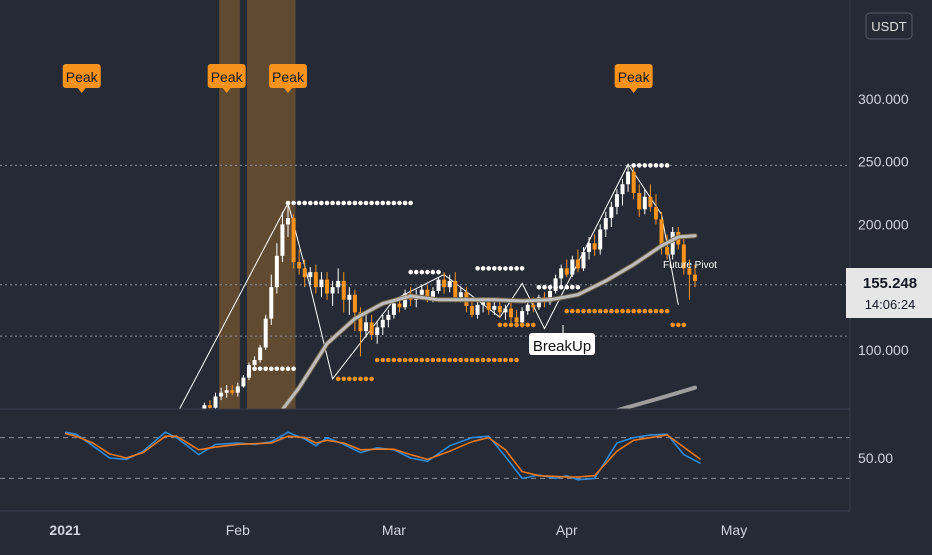 The image size is (932, 555). I want to click on currency-badge: USDT, so click(889, 26).